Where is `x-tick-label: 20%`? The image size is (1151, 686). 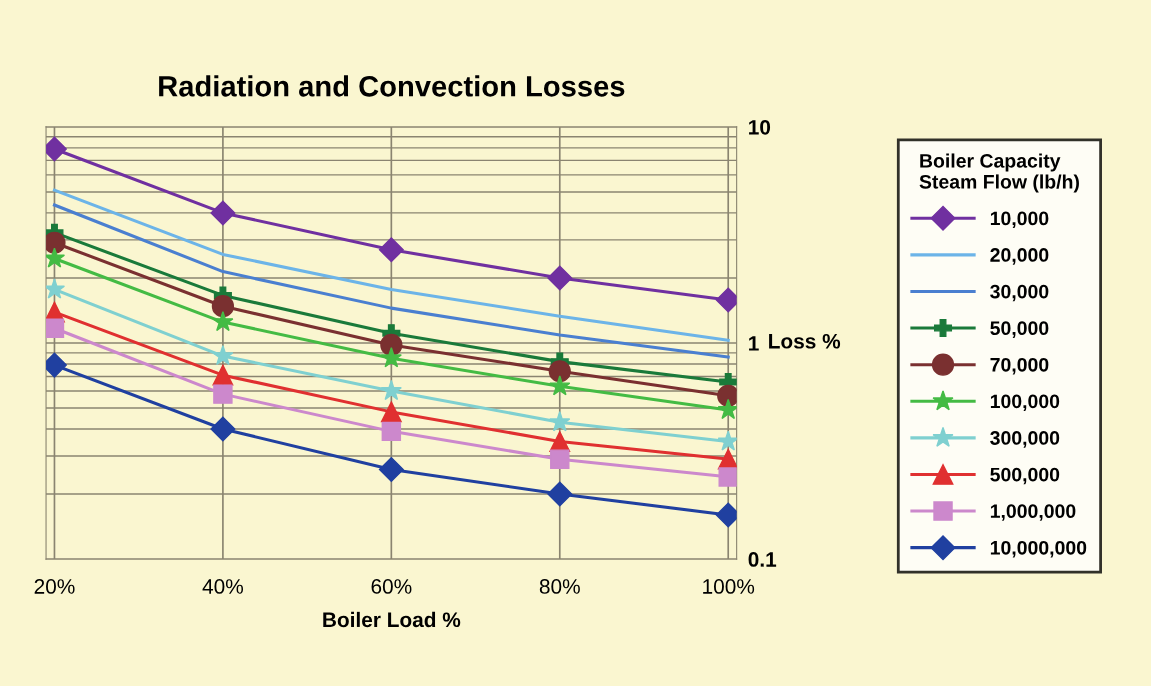
x-tick-label: 20% is located at coordinates (54, 586).